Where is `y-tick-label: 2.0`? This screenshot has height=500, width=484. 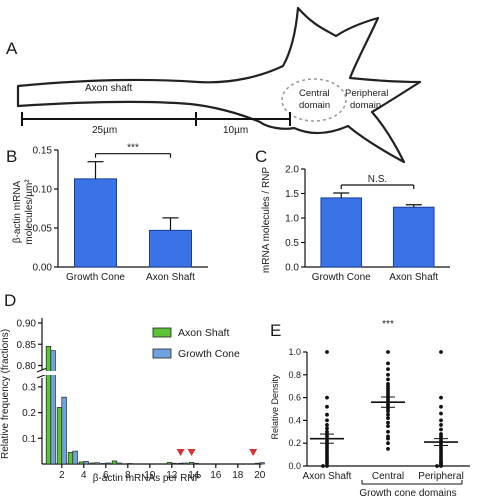
y-tick-label: 2.0 is located at coordinates (292, 170).